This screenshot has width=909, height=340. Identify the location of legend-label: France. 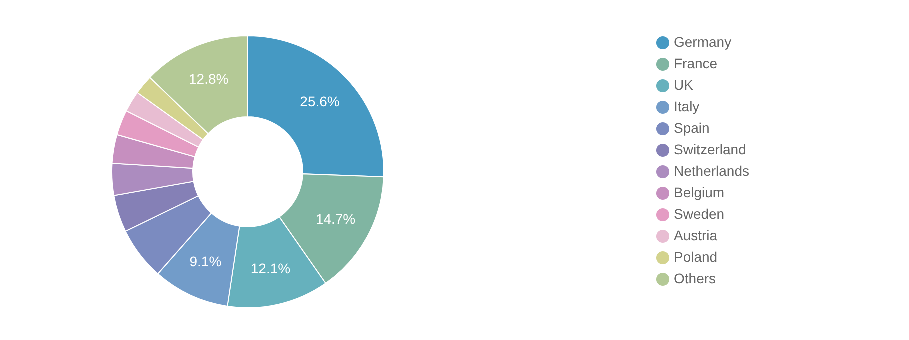
(696, 64).